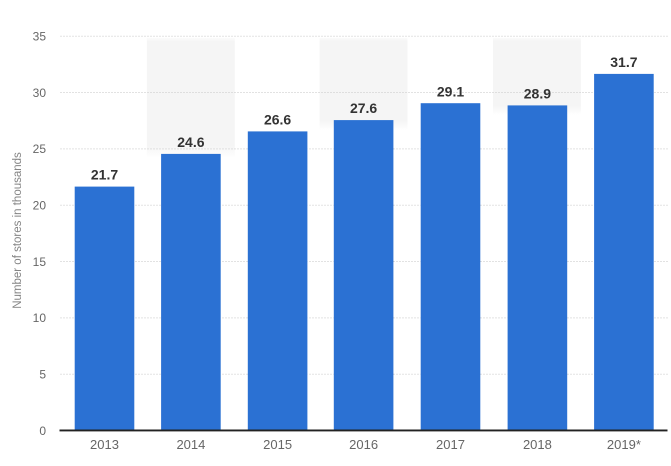 The width and height of the screenshot is (671, 466). What do you see at coordinates (537, 444) in the screenshot?
I see `svg-text: 2018` at bounding box center [537, 444].